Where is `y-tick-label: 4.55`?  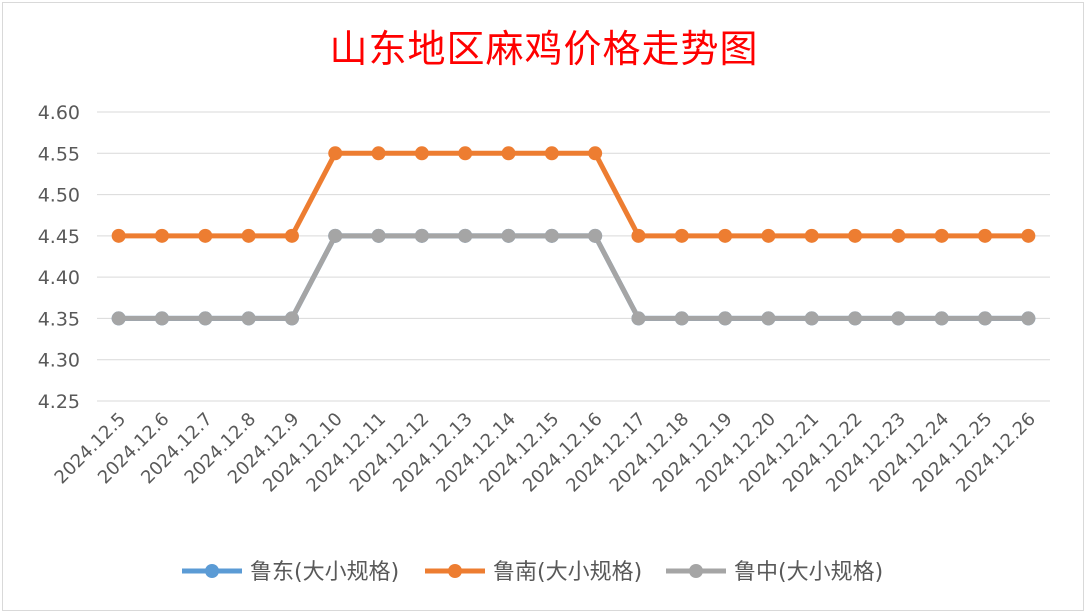
y-tick-label: 4.55 is located at coordinates (59, 154).